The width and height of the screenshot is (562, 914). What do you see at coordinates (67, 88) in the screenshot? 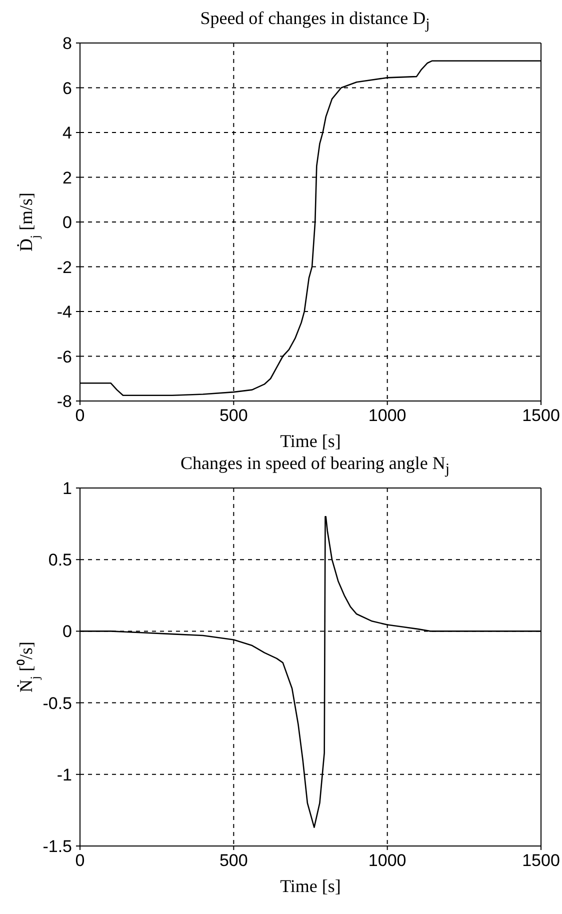
I see `y-tick-label: 6` at bounding box center [67, 88].